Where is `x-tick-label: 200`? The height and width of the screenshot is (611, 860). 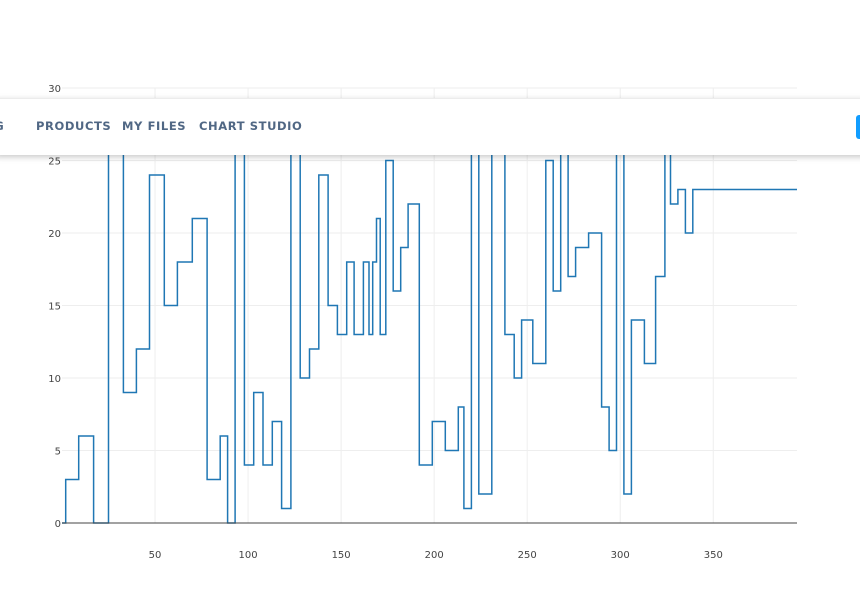 x-tick-label: 200 is located at coordinates (434, 555).